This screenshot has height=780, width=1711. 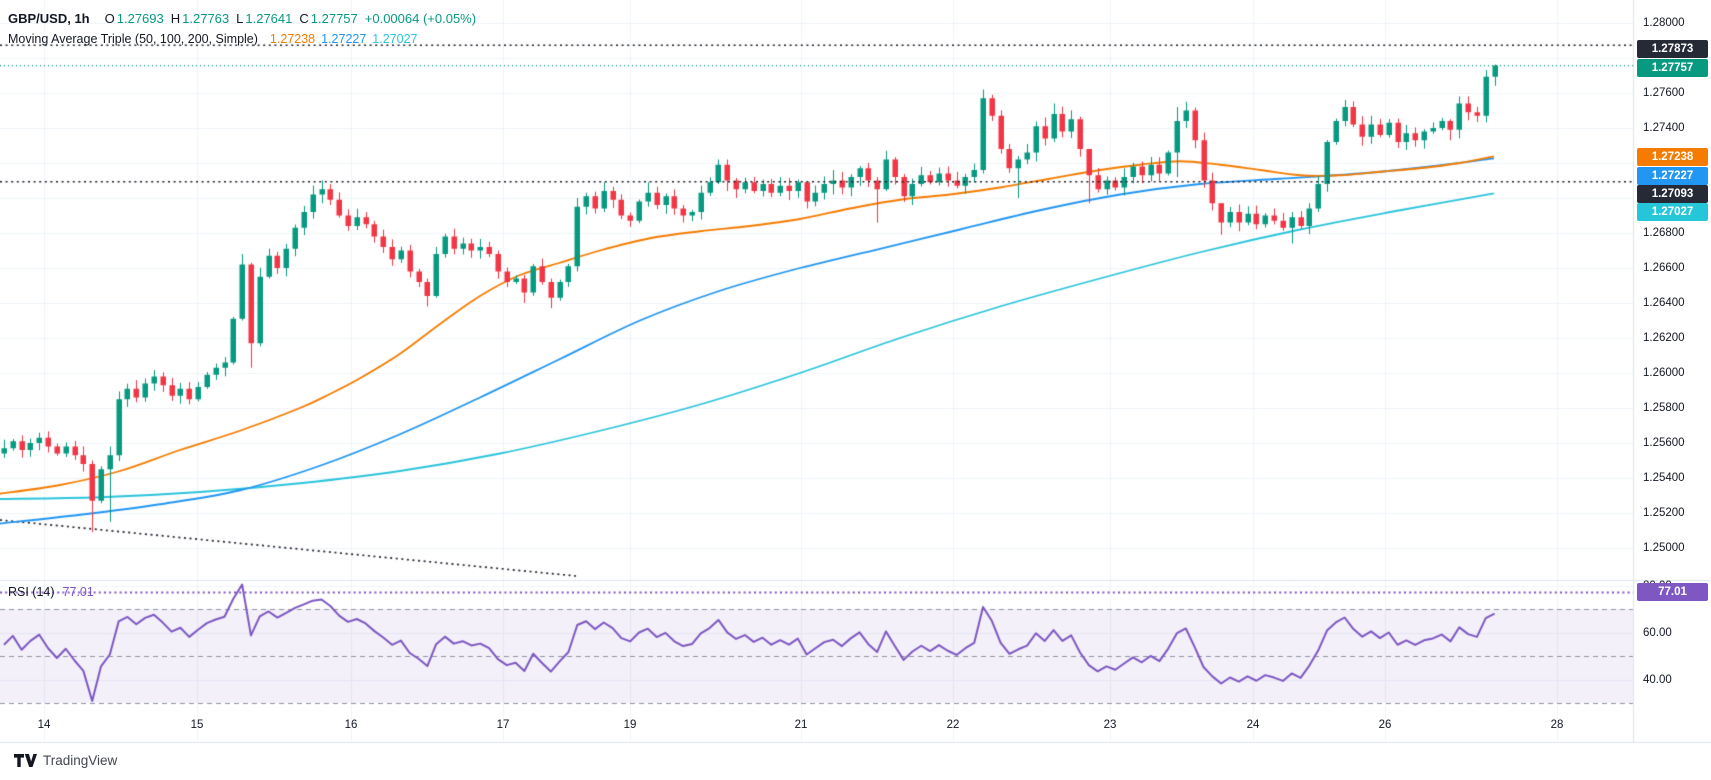 I want to click on ohlc-value: 1.27757, so click(x=334, y=18).